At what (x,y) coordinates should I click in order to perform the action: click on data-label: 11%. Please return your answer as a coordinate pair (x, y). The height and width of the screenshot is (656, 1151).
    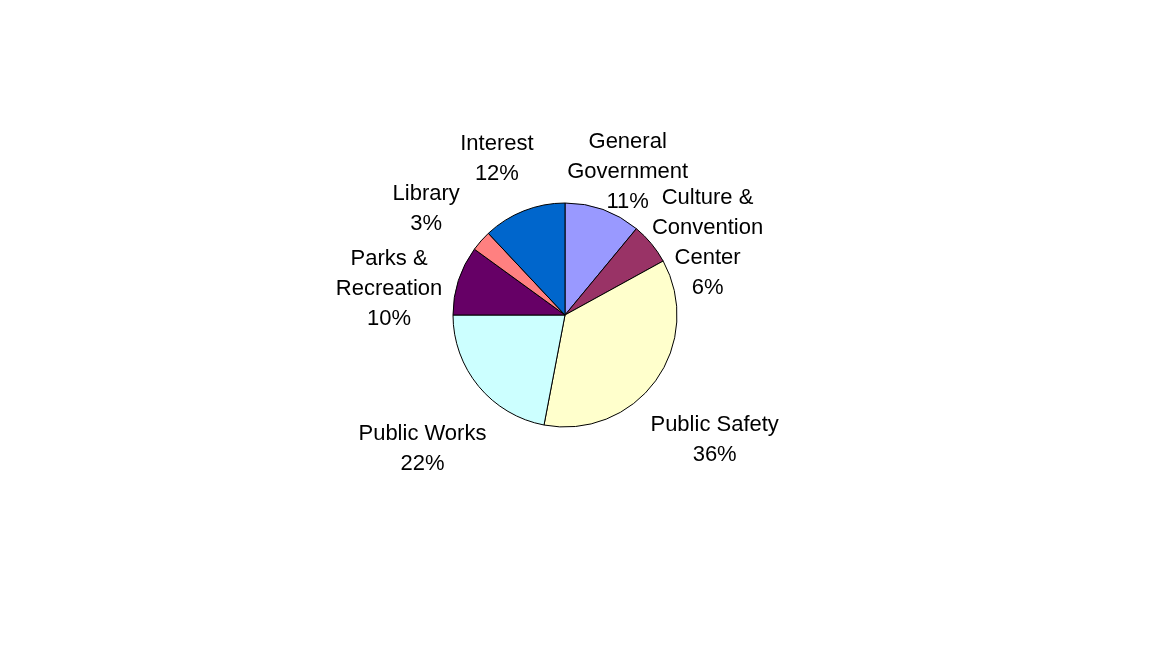
    Looking at the image, I should click on (627, 200).